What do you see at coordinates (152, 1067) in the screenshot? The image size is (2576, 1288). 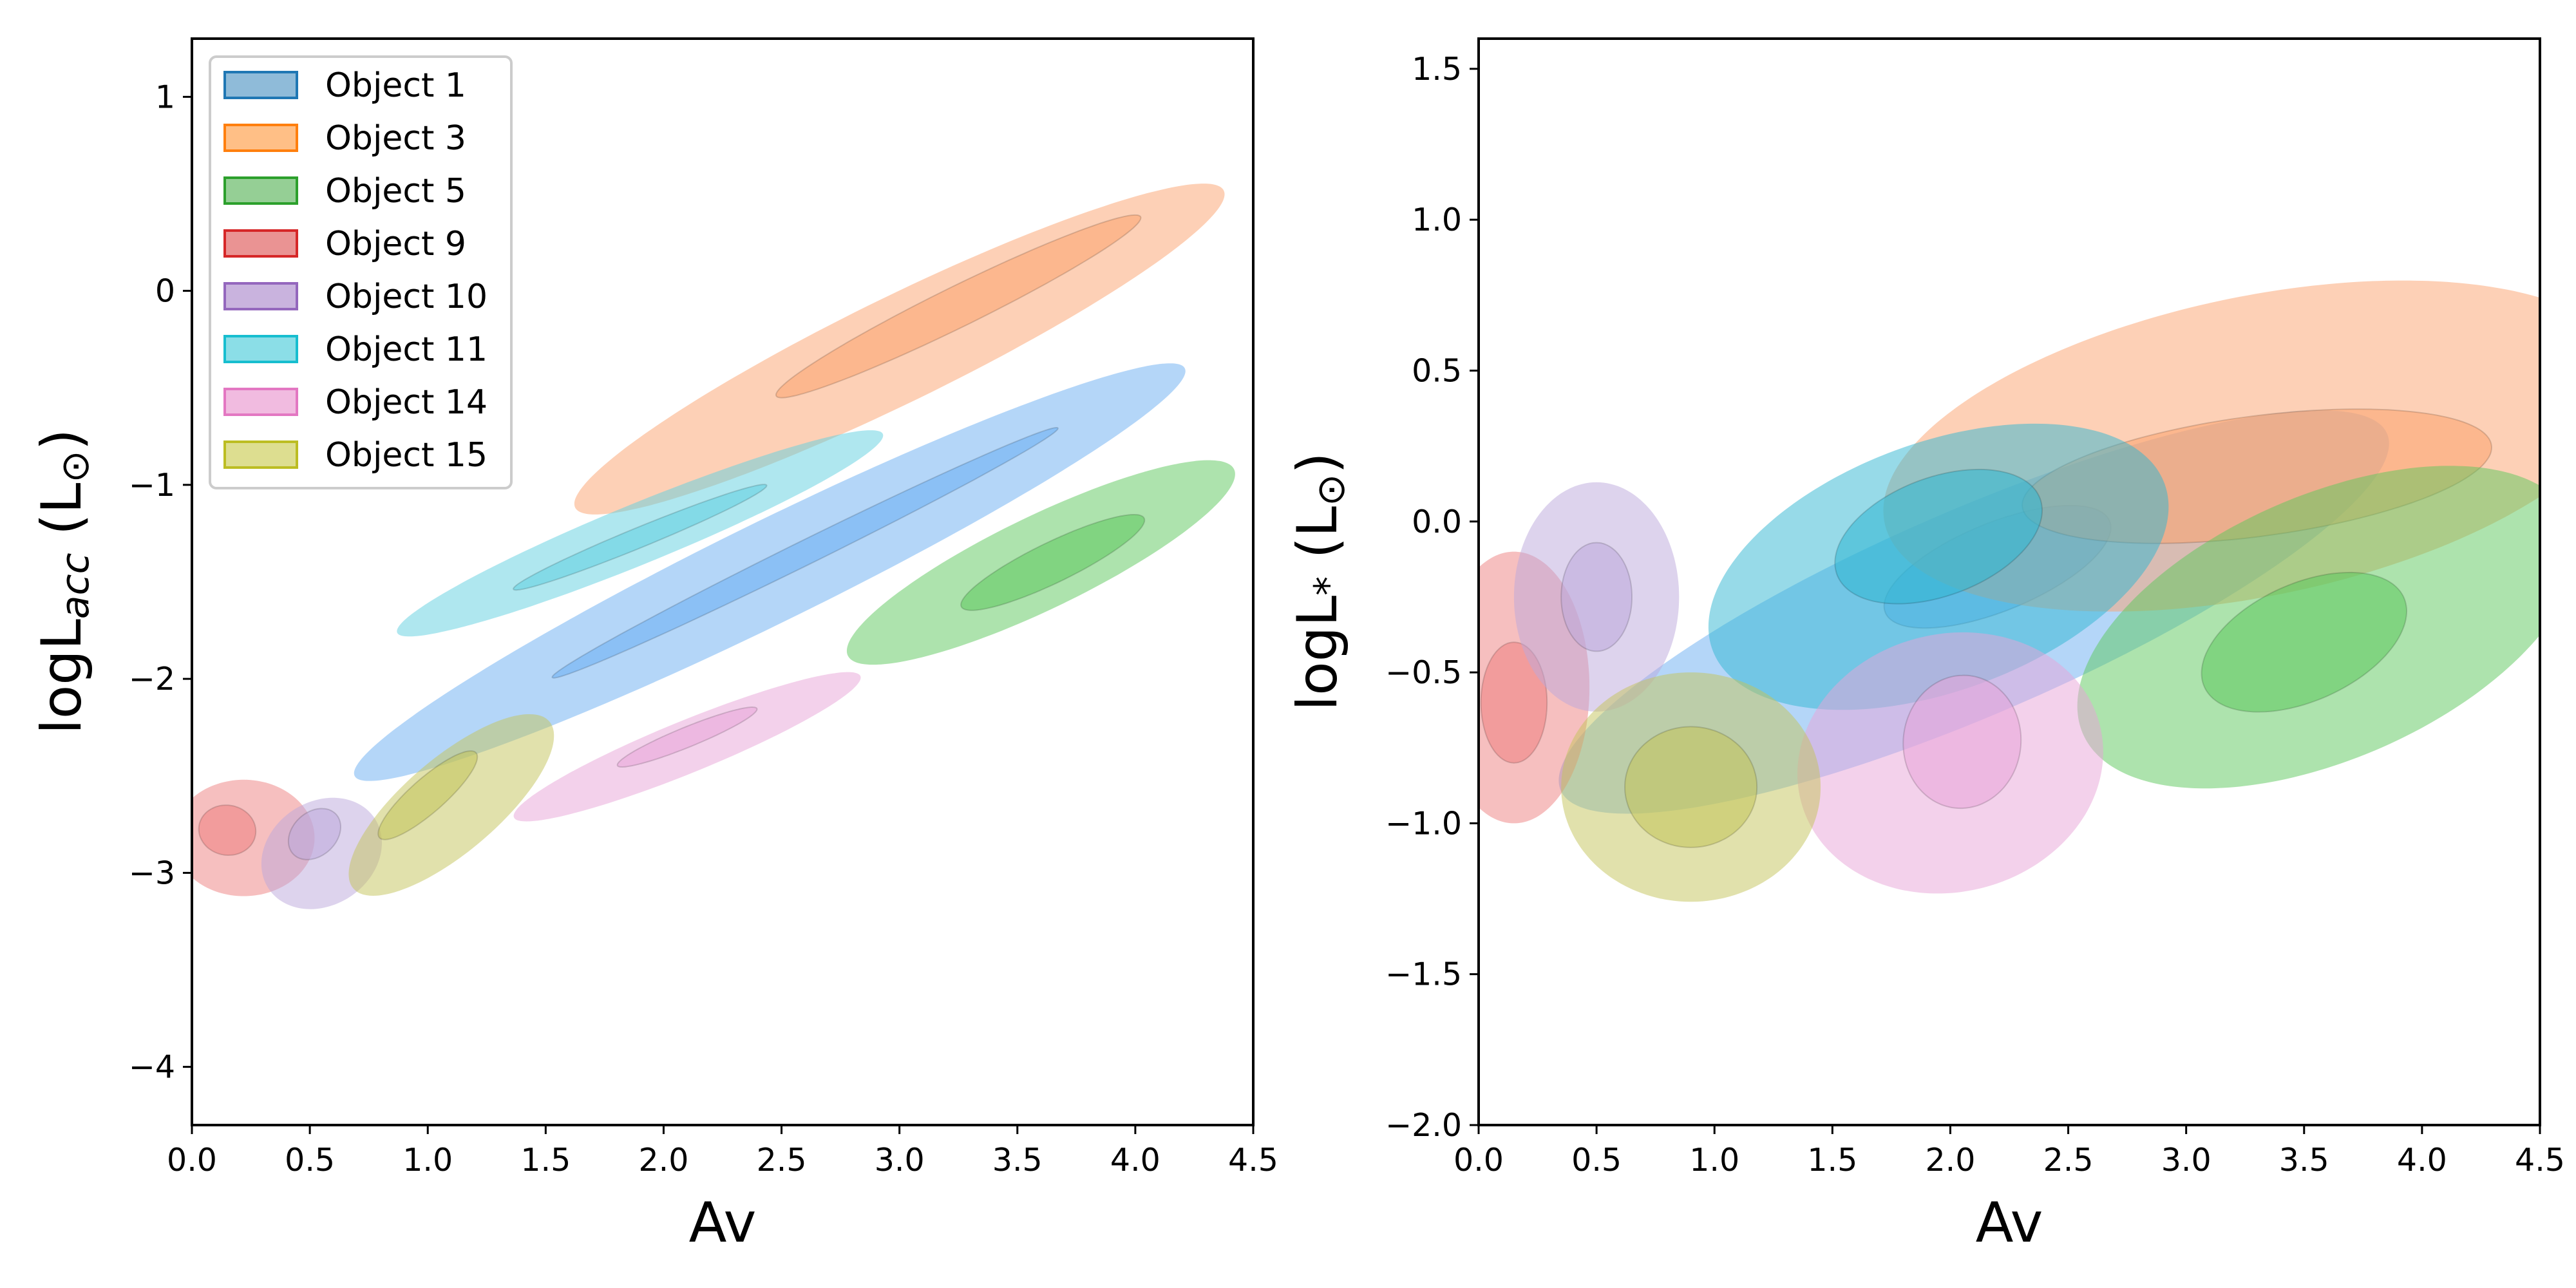 I see `y-tick-label: −4` at bounding box center [152, 1067].